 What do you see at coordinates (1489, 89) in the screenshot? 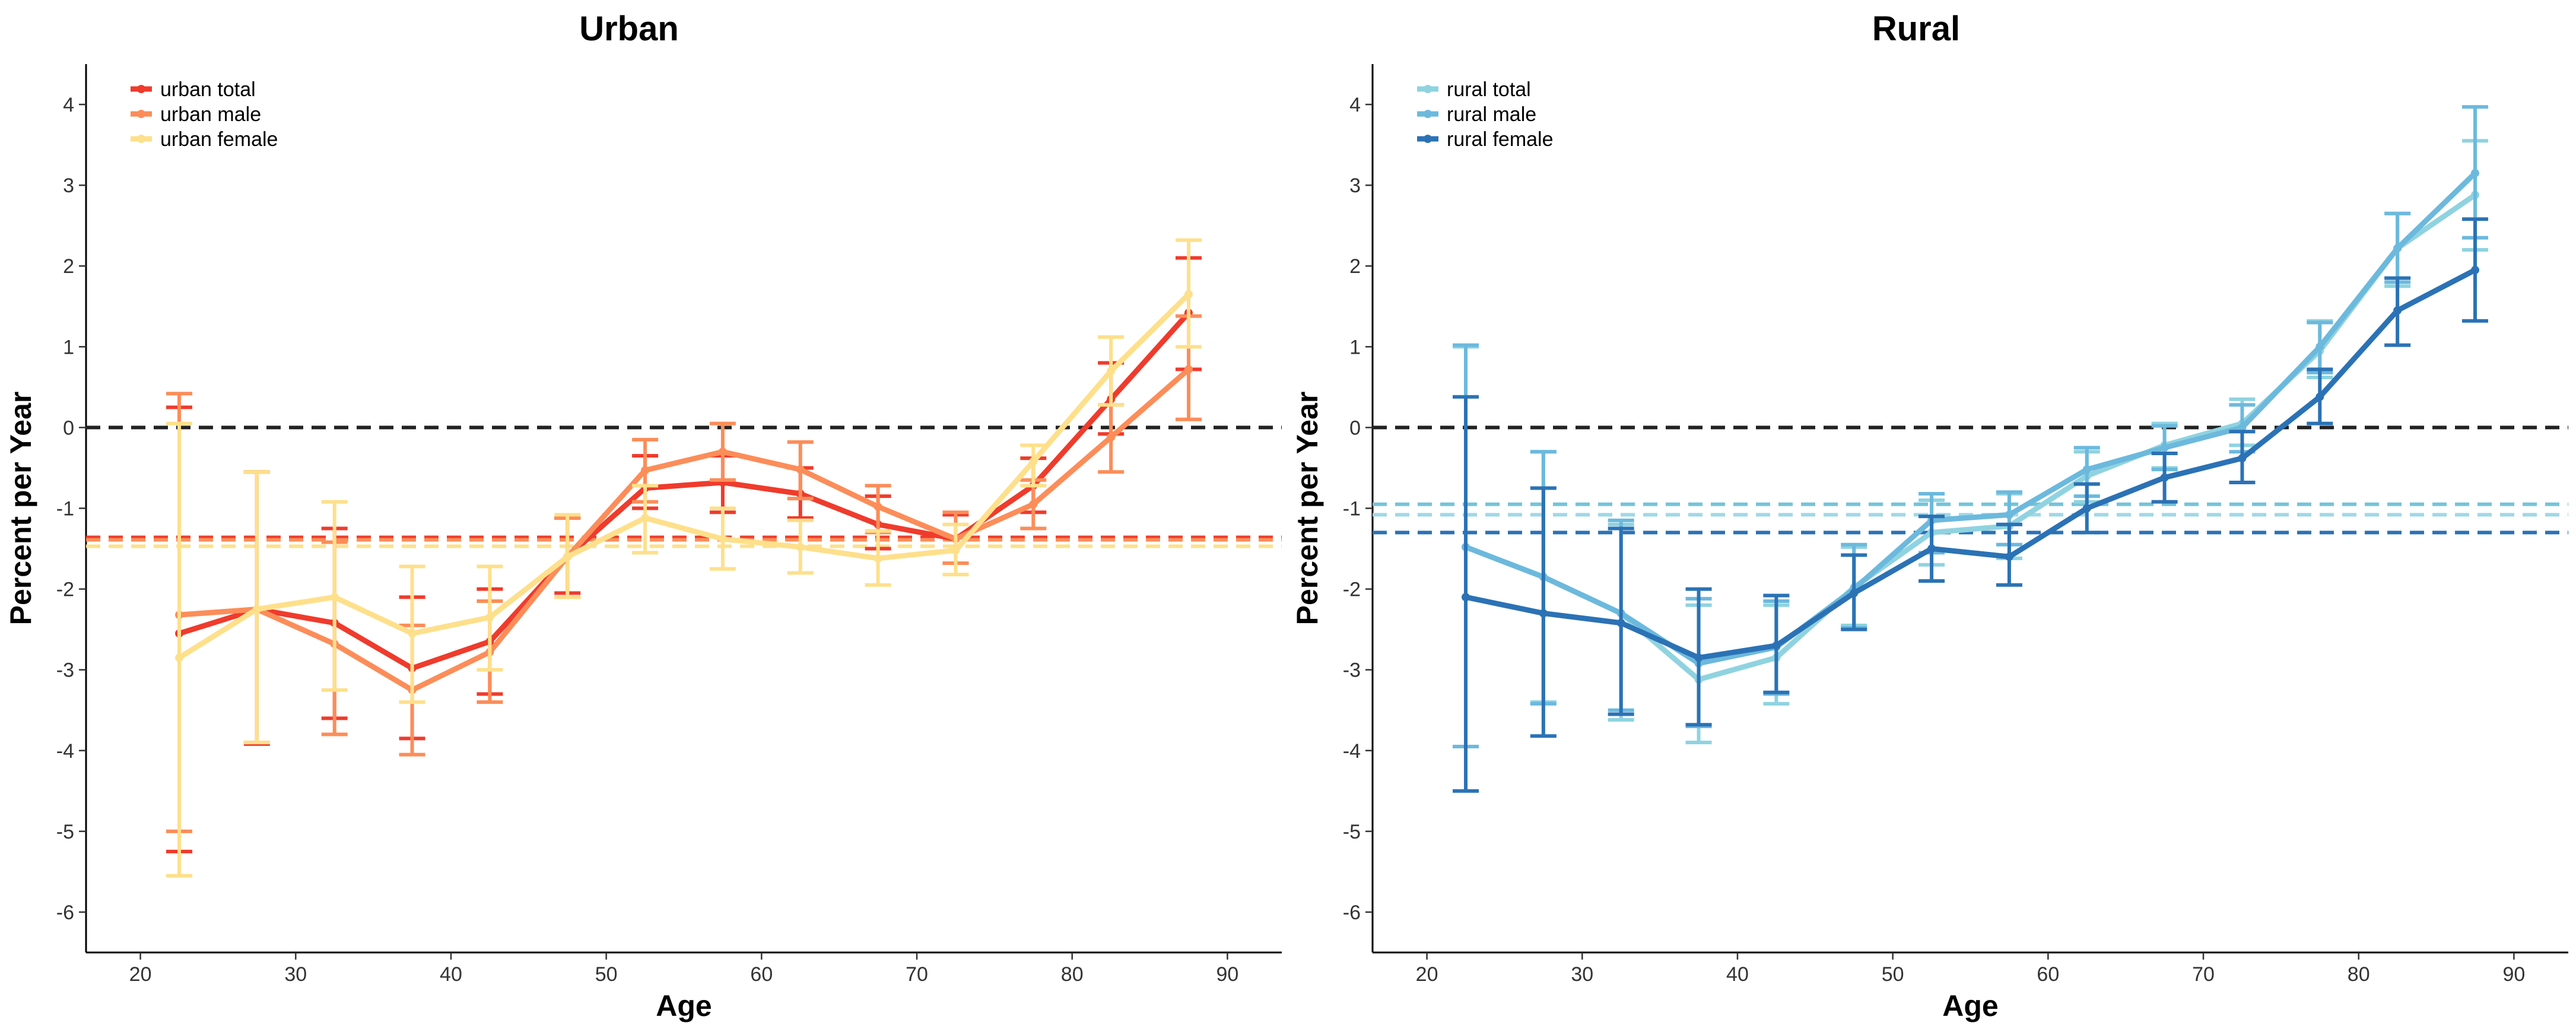
I see `legend-label: rural total` at bounding box center [1489, 89].